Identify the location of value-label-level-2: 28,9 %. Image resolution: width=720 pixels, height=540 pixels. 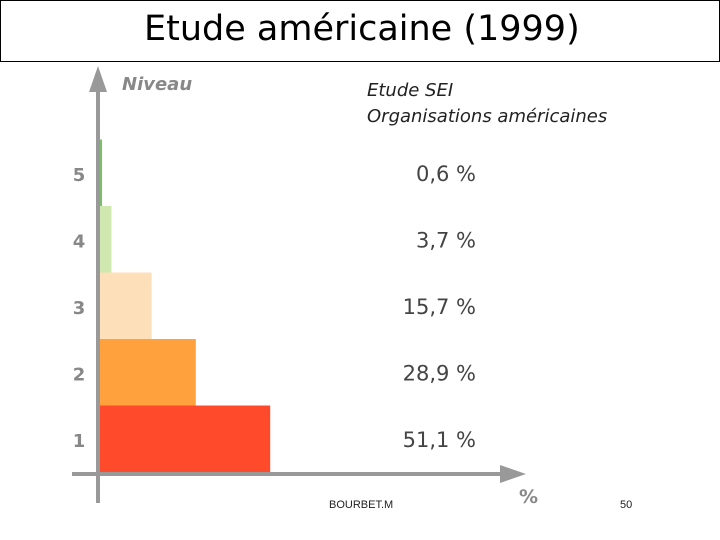
(439, 373).